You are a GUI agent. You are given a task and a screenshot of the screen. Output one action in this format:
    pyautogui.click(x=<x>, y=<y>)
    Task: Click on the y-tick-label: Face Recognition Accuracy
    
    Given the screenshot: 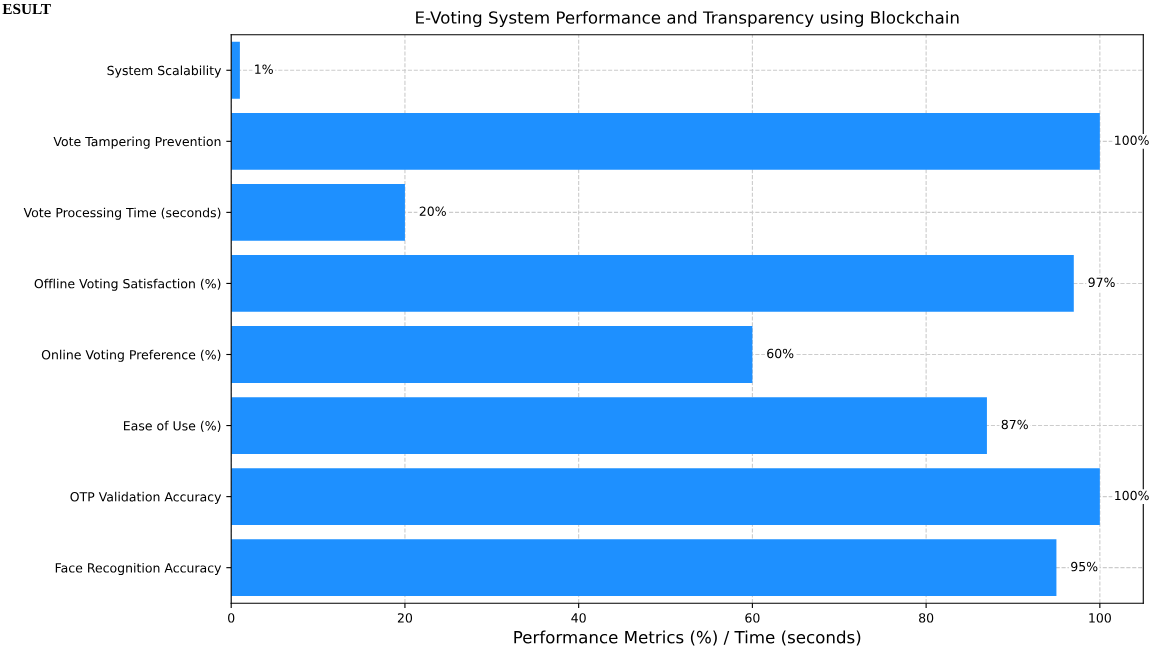 What is the action you would take?
    pyautogui.click(x=138, y=569)
    